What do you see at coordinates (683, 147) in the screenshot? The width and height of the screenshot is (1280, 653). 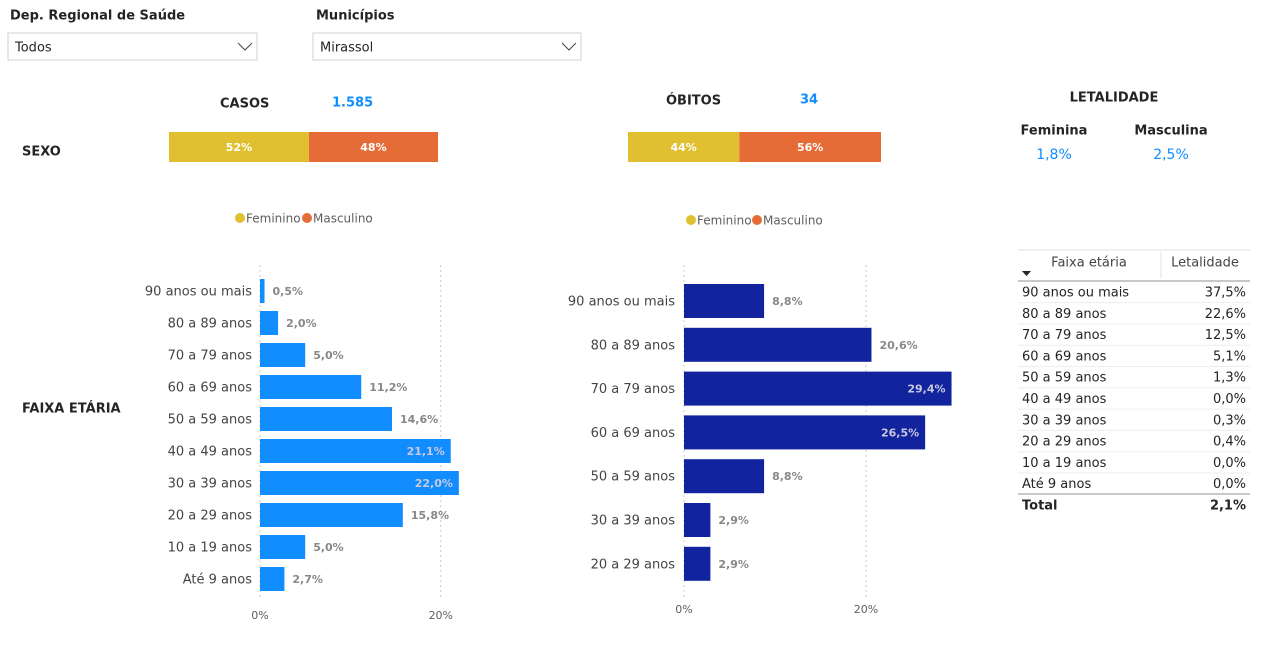 I see `data-label: 44%` at bounding box center [683, 147].